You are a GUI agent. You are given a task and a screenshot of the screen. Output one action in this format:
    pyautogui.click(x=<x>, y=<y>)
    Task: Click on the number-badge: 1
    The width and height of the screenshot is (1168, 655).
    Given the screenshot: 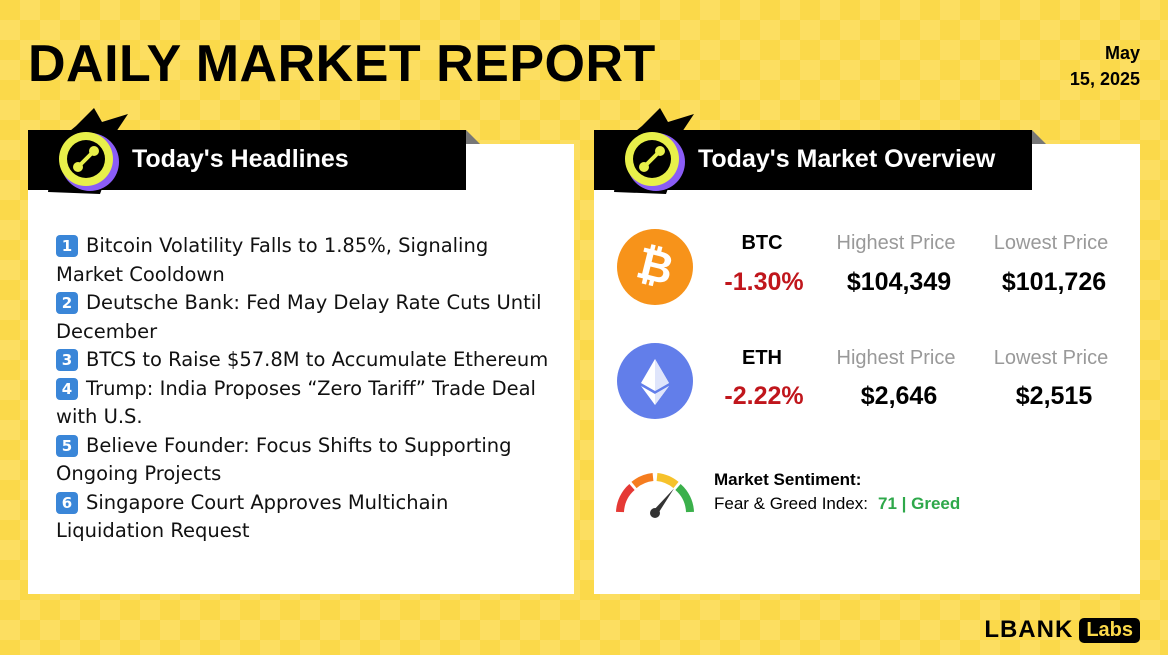 What is the action you would take?
    pyautogui.click(x=67, y=246)
    